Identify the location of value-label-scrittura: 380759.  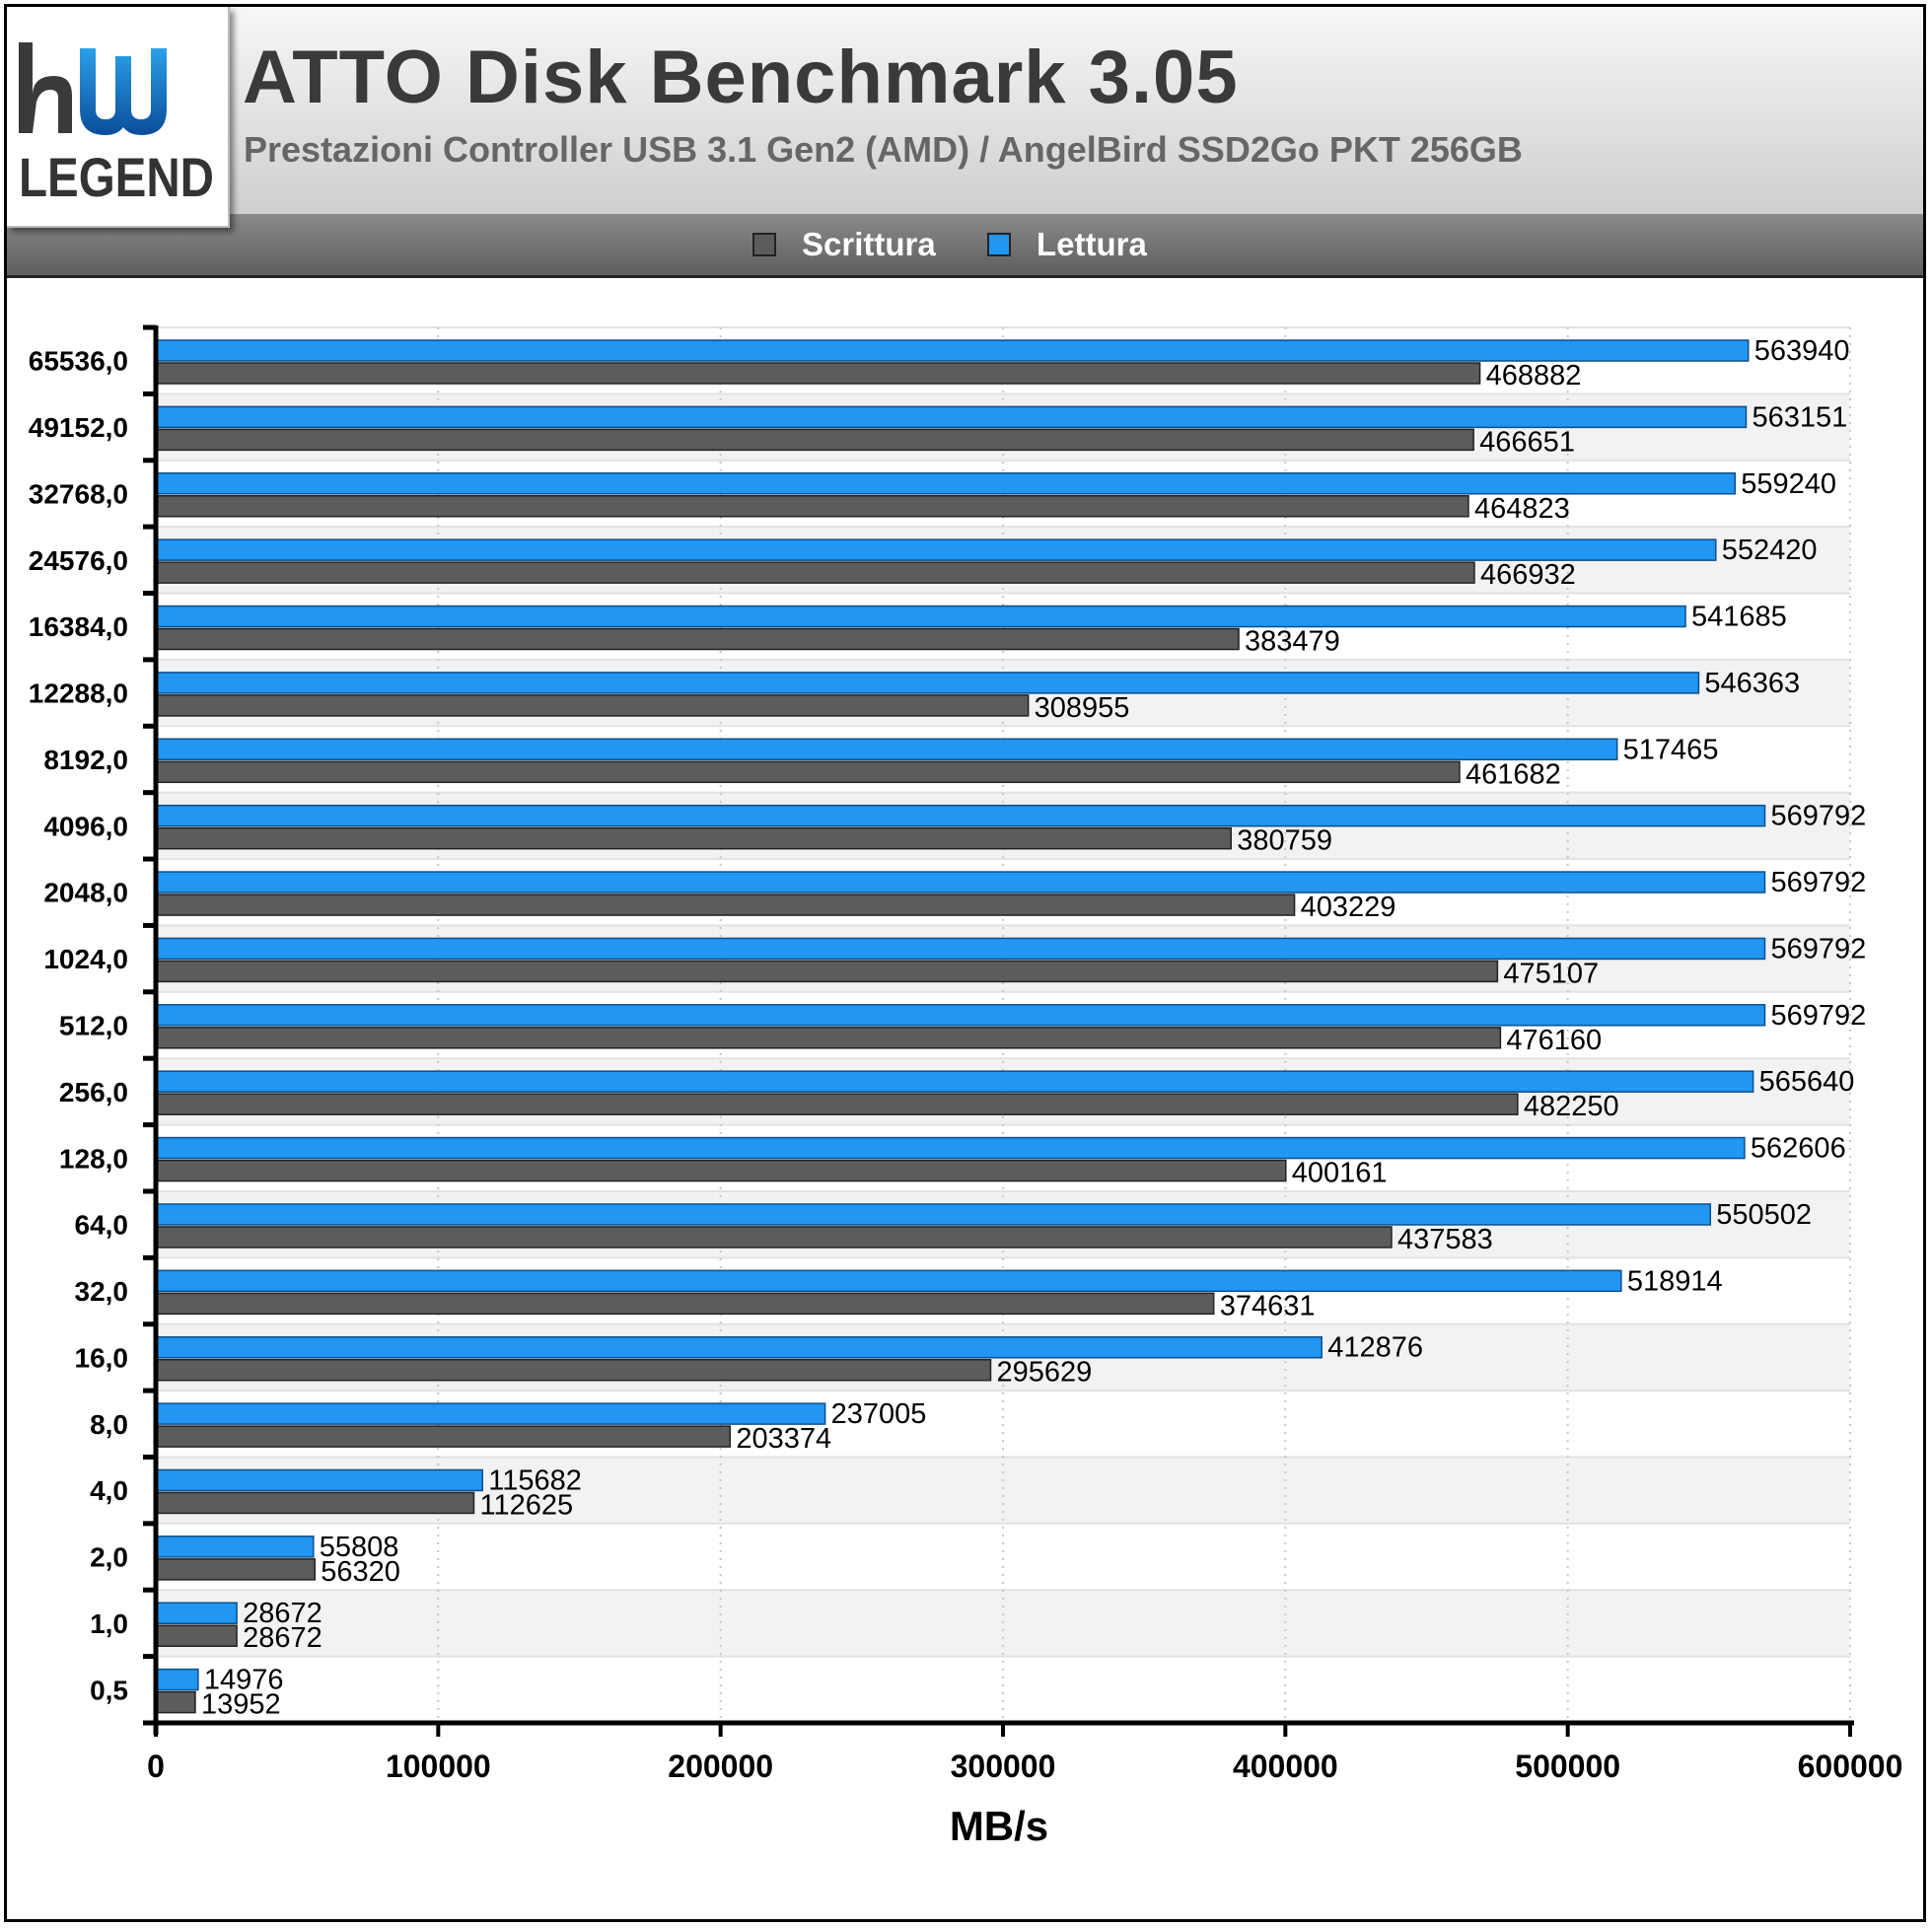
(1284, 841).